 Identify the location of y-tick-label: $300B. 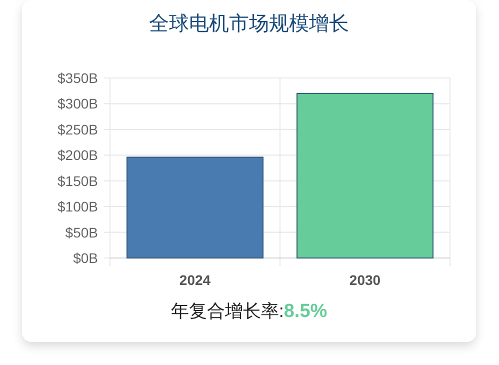
(78, 104).